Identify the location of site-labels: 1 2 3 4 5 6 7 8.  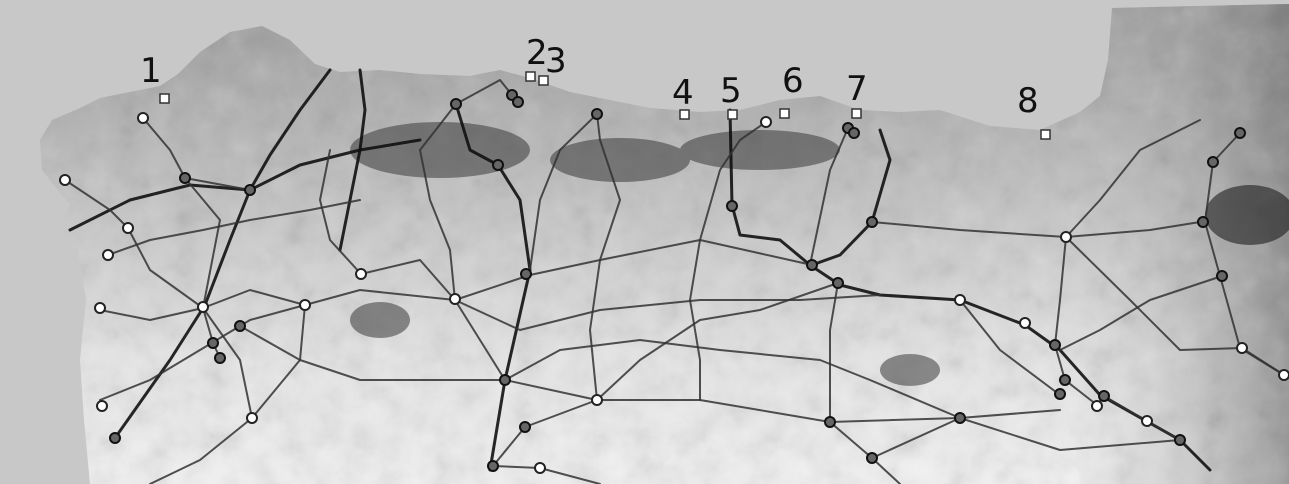
(589, 77).